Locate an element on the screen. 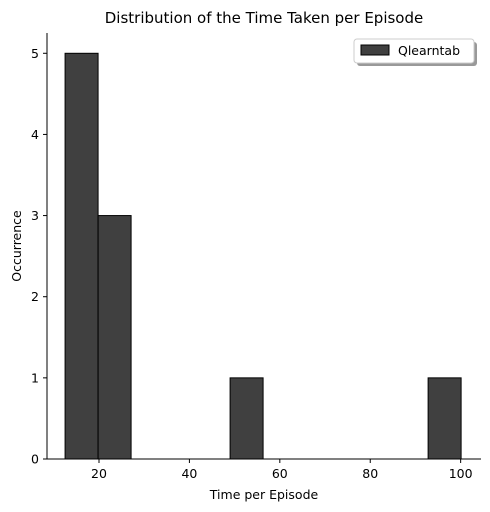  legend: Qlearntab is located at coordinates (415, 52).